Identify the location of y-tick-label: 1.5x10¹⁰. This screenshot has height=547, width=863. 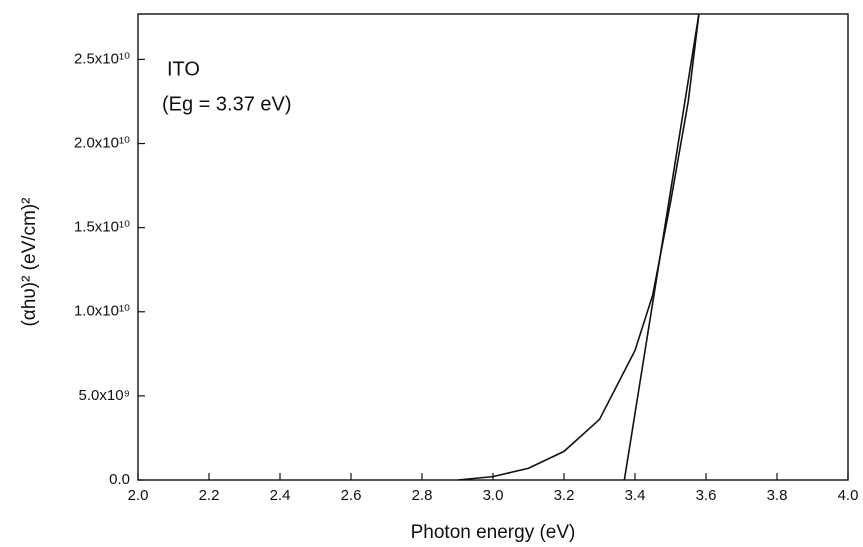
(102, 227).